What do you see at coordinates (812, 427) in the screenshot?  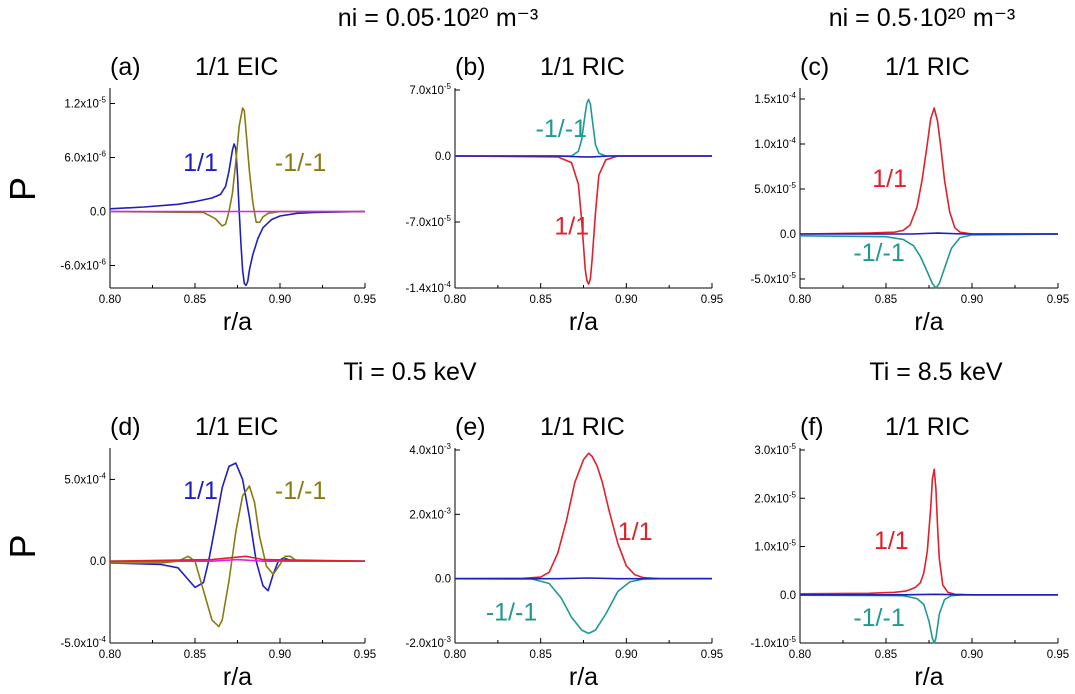 I see `panel-label: (f)` at bounding box center [812, 427].